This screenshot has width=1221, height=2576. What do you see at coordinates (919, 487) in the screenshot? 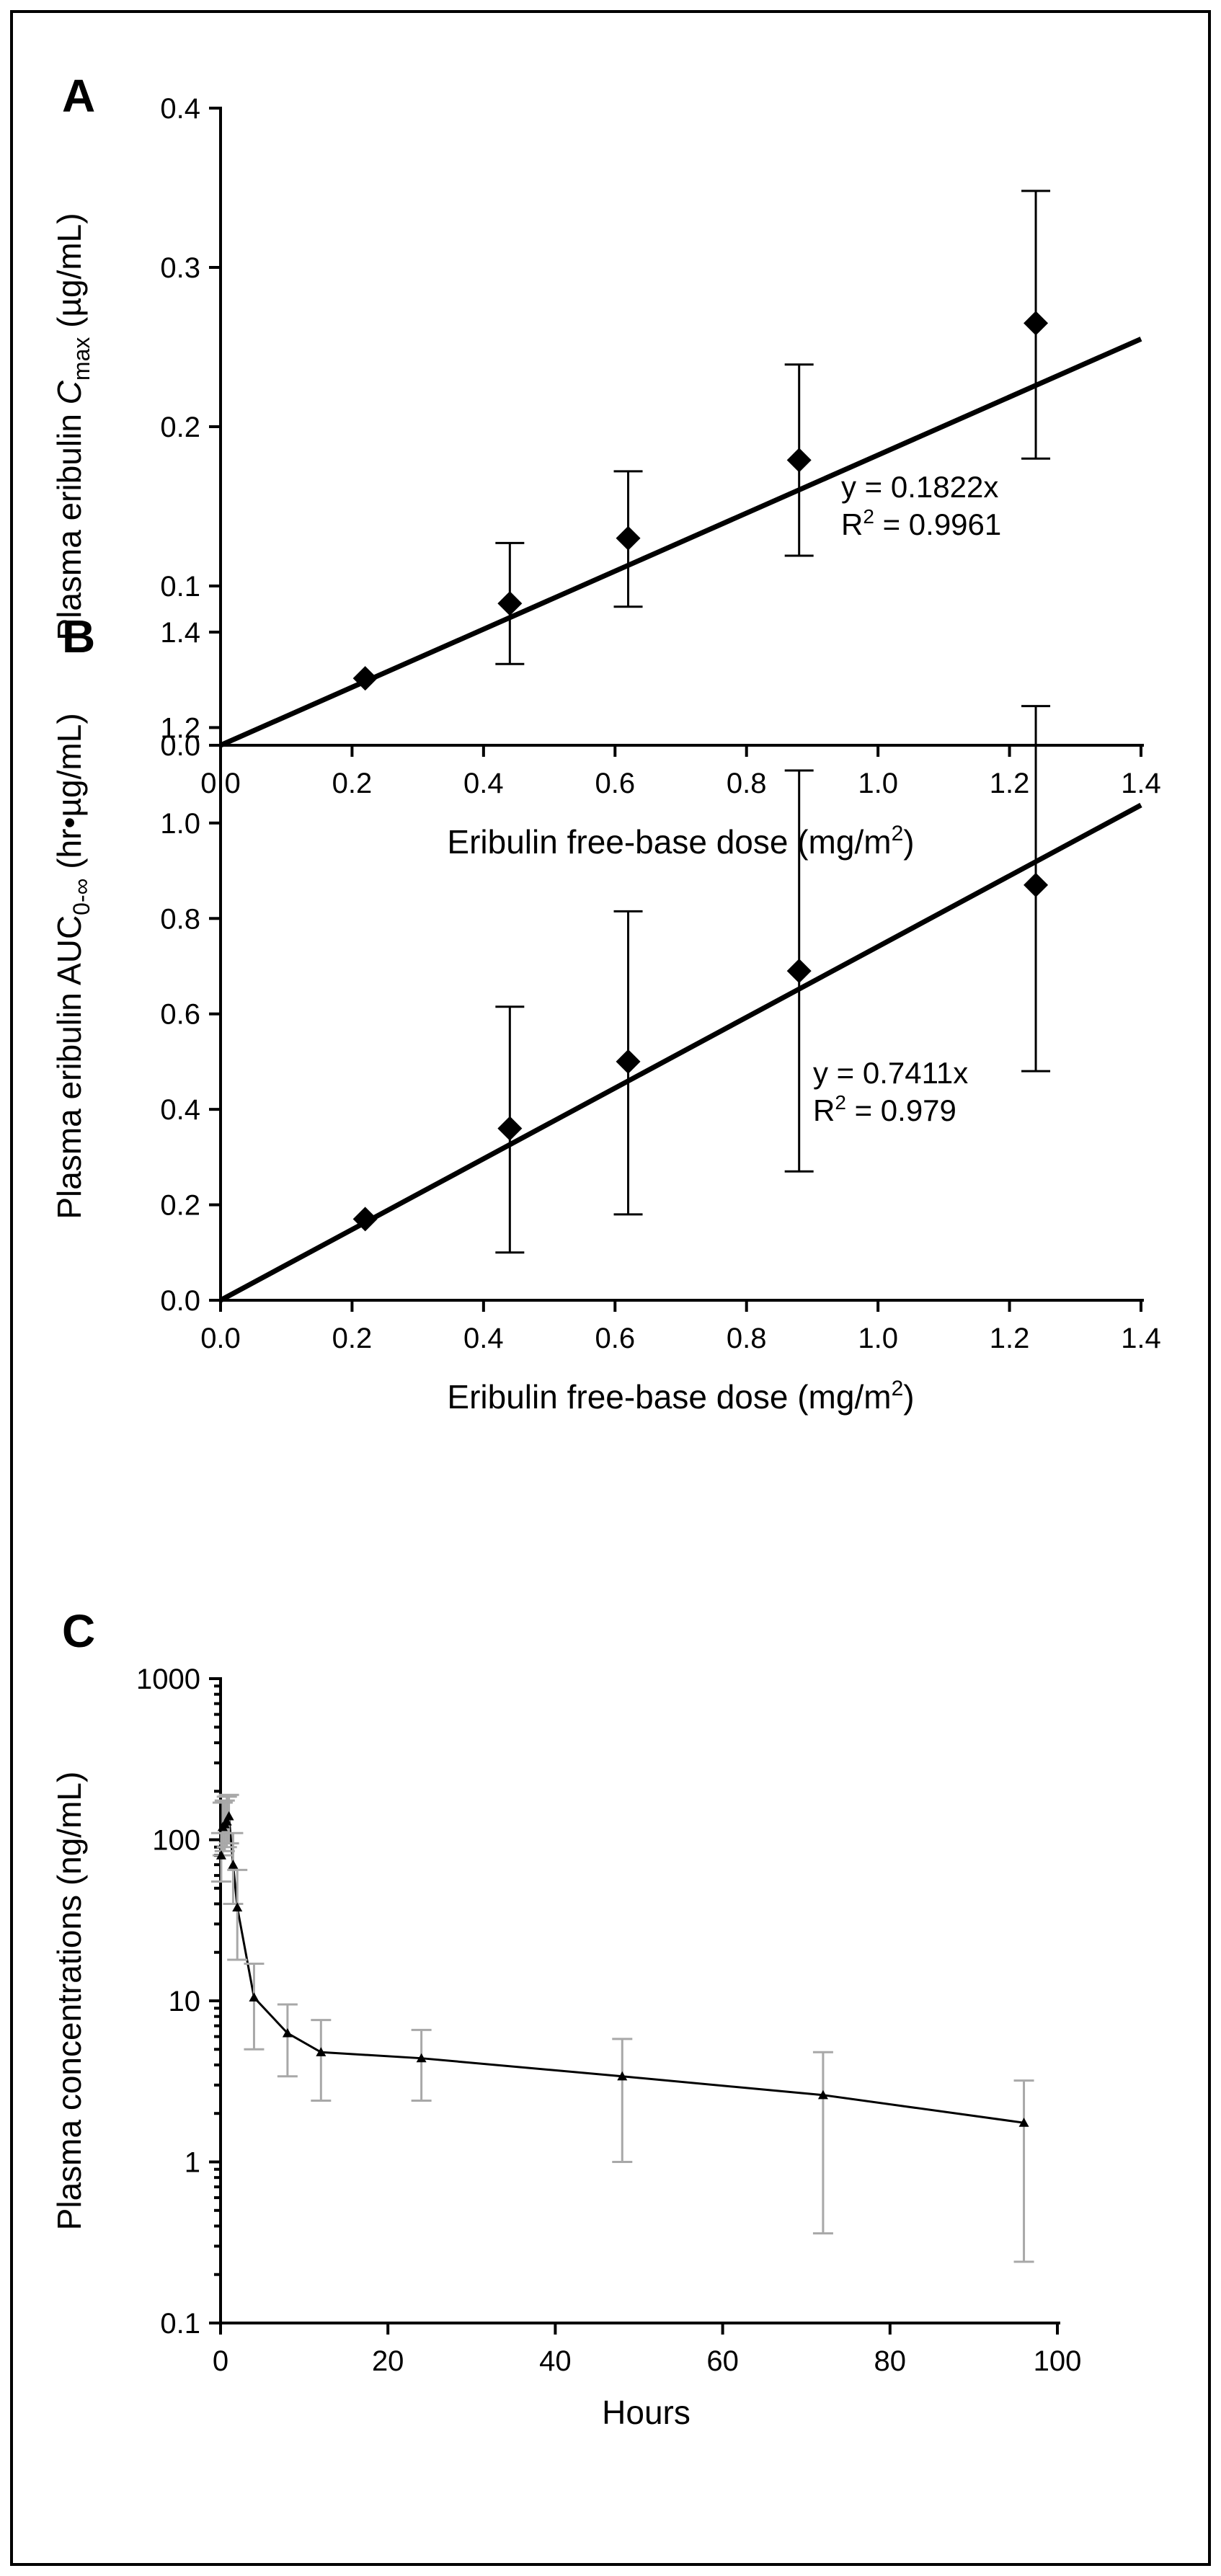
I see `fit-equation: y = 0.1822x` at bounding box center [919, 487].